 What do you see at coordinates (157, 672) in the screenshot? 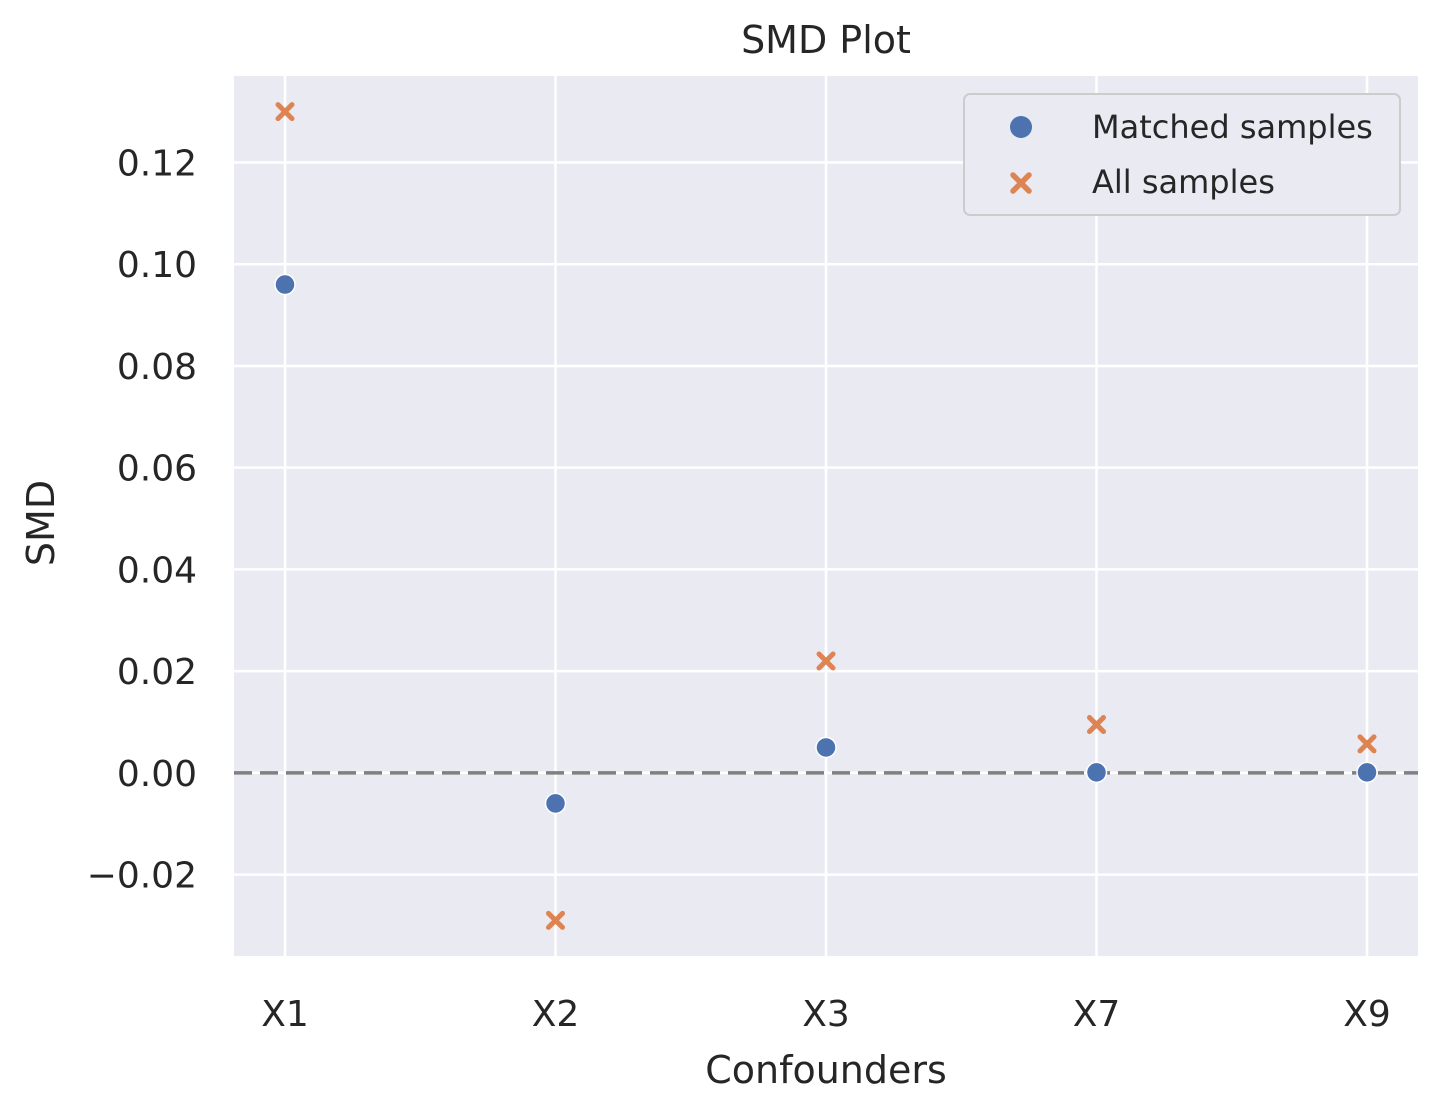
I see `y-tick-label: 0.02` at bounding box center [157, 672].